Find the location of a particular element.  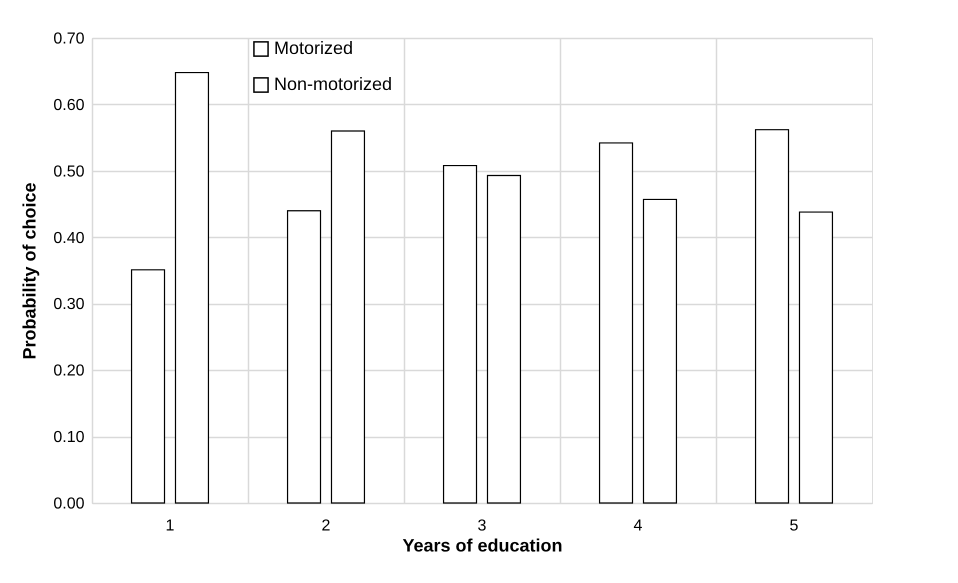

legend-label: Motorized is located at coordinates (314, 48).